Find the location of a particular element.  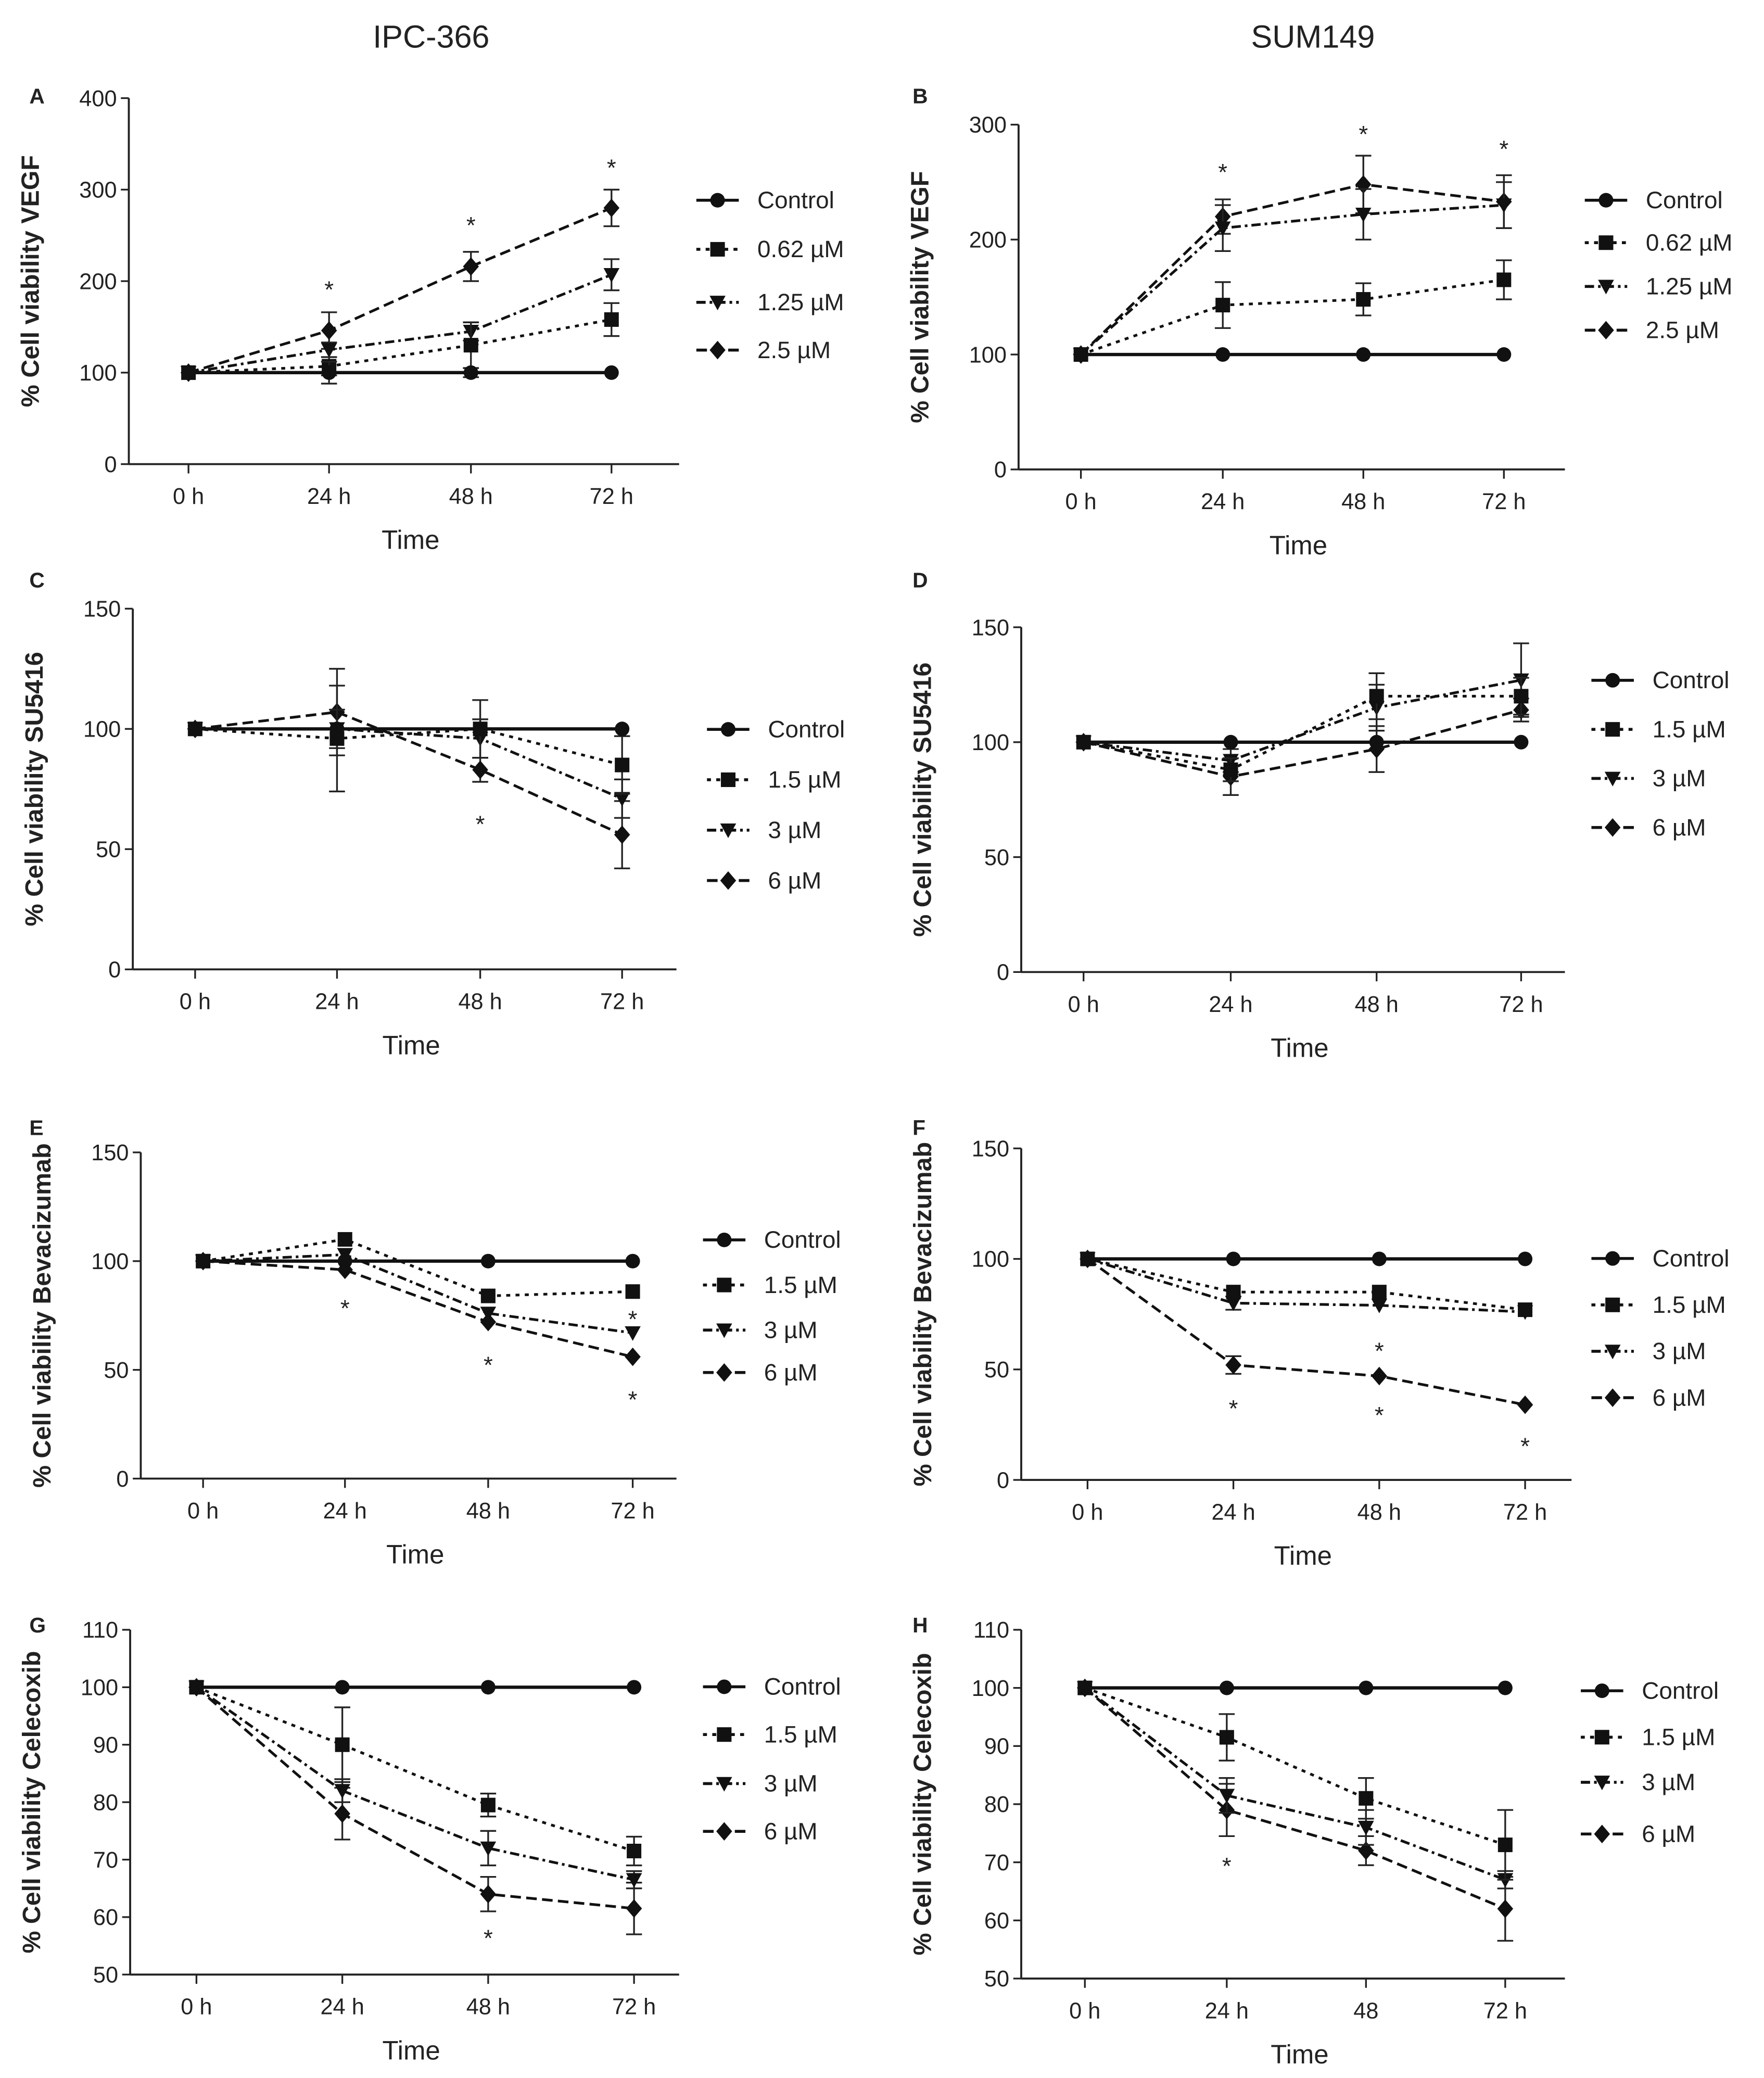

legend-label: Control is located at coordinates (802, 1239).